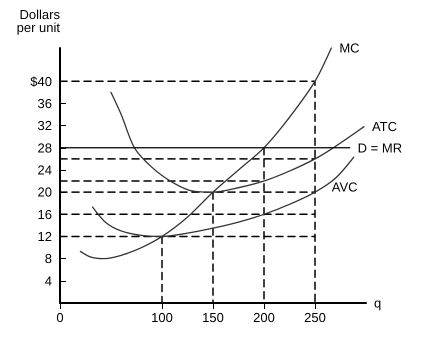  I want to click on x-tick-label: 150, so click(213, 317).